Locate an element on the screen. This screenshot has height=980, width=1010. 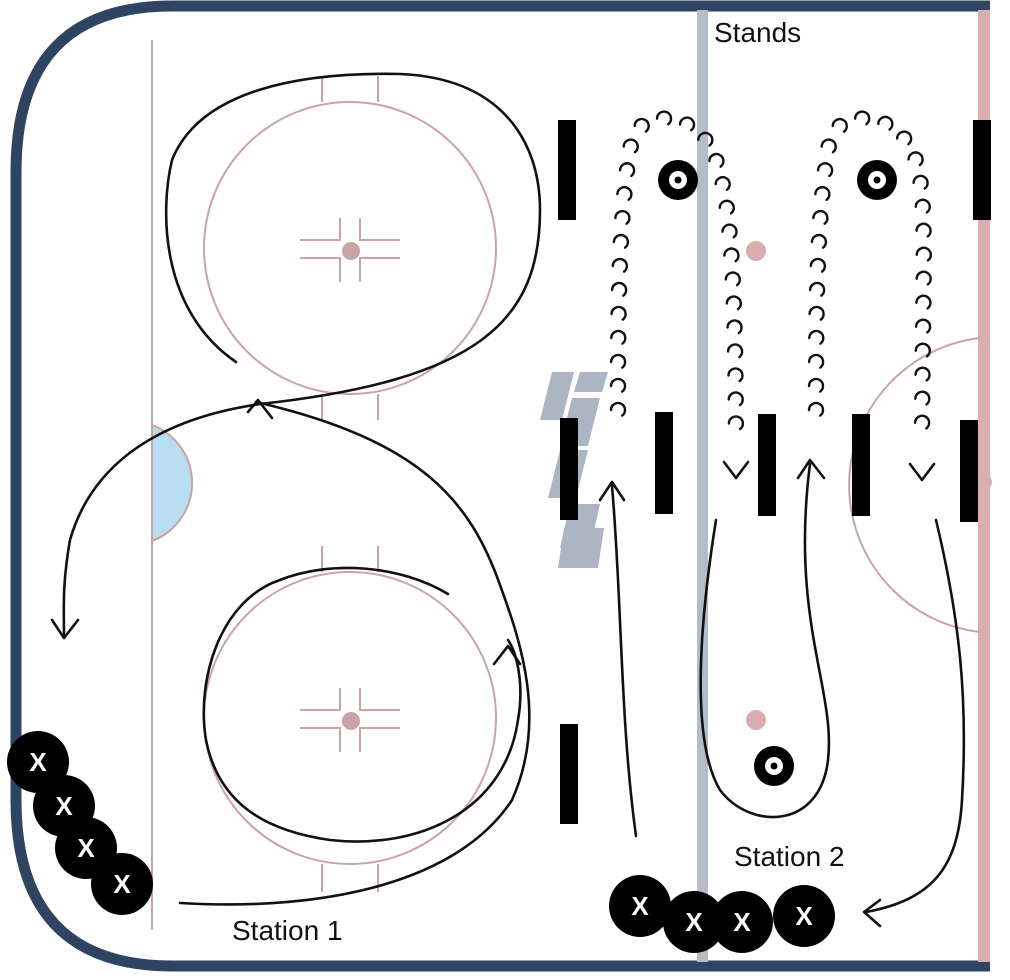
station-2-label: Station 2 is located at coordinates (789, 856).